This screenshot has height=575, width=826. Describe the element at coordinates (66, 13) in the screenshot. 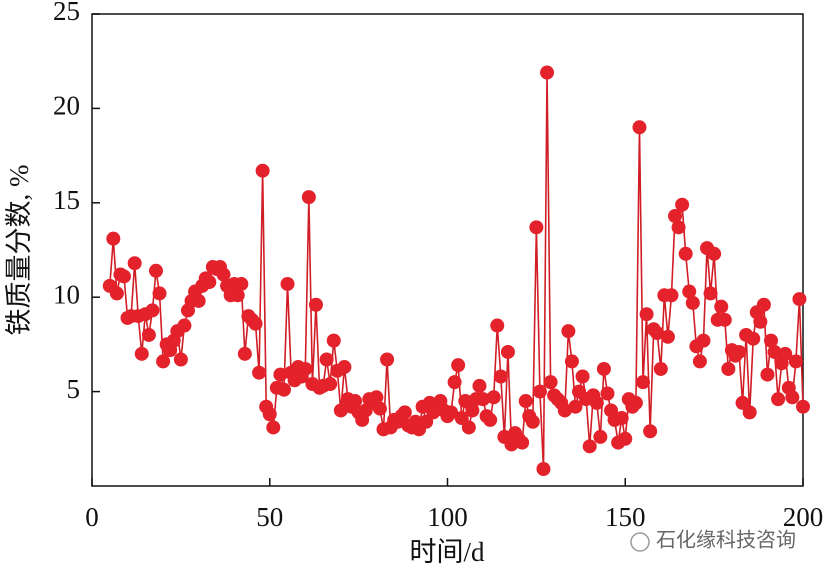

I see `y-tick-label: 25` at that location.